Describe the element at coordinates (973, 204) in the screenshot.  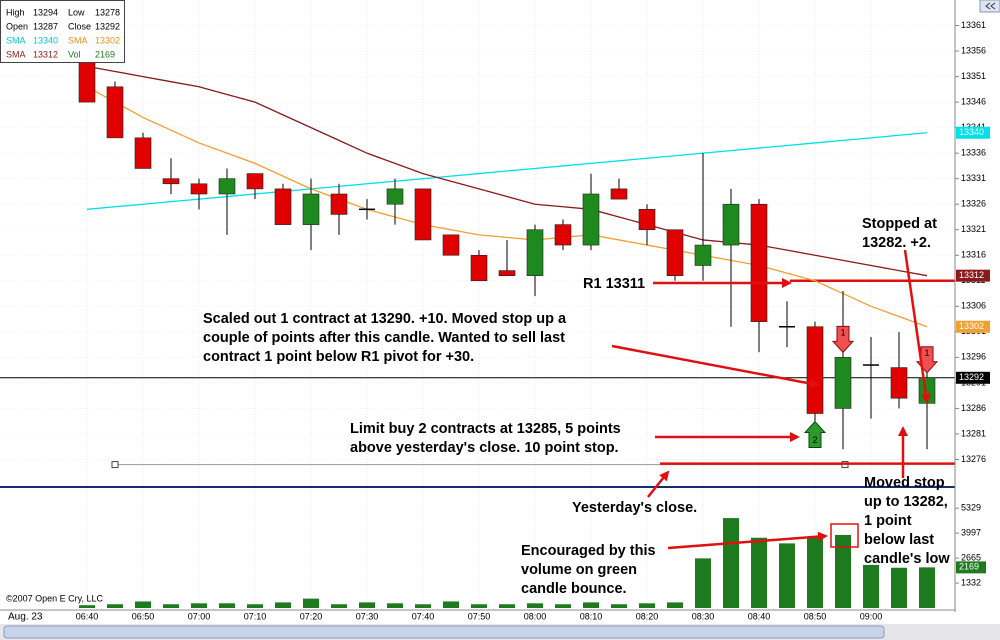
I see `y-tick-label: 13326` at that location.